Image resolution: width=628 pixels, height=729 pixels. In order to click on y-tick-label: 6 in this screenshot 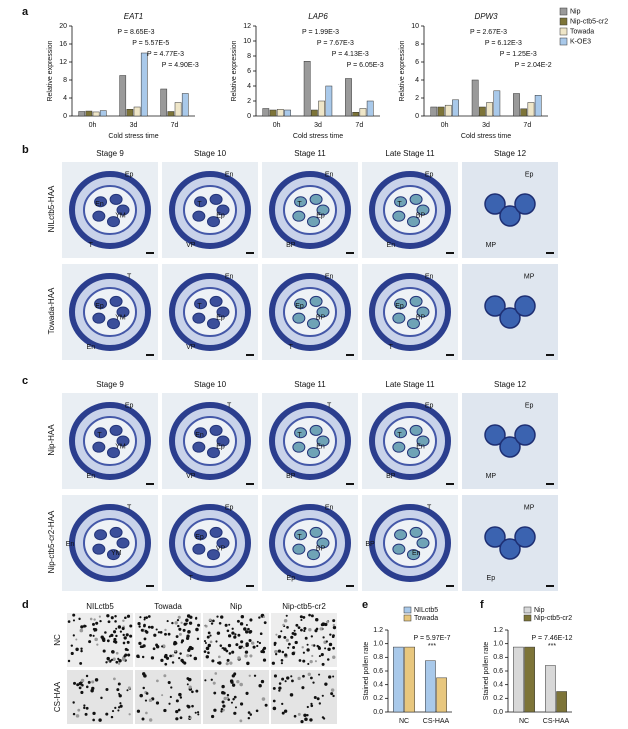, I will do `click(417, 62)`.